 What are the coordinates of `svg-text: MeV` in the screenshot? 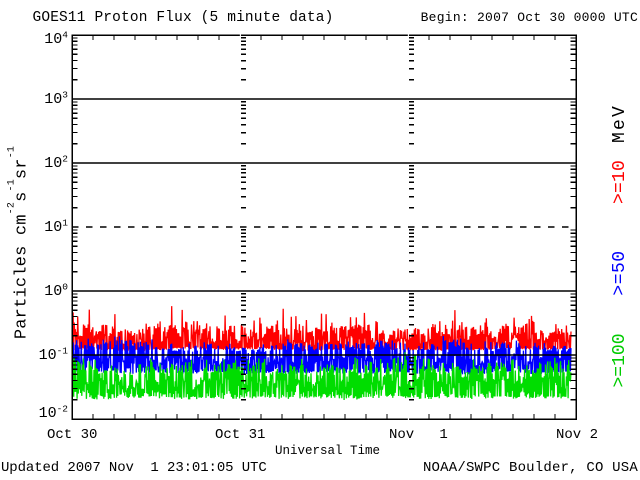 It's located at (620, 123).